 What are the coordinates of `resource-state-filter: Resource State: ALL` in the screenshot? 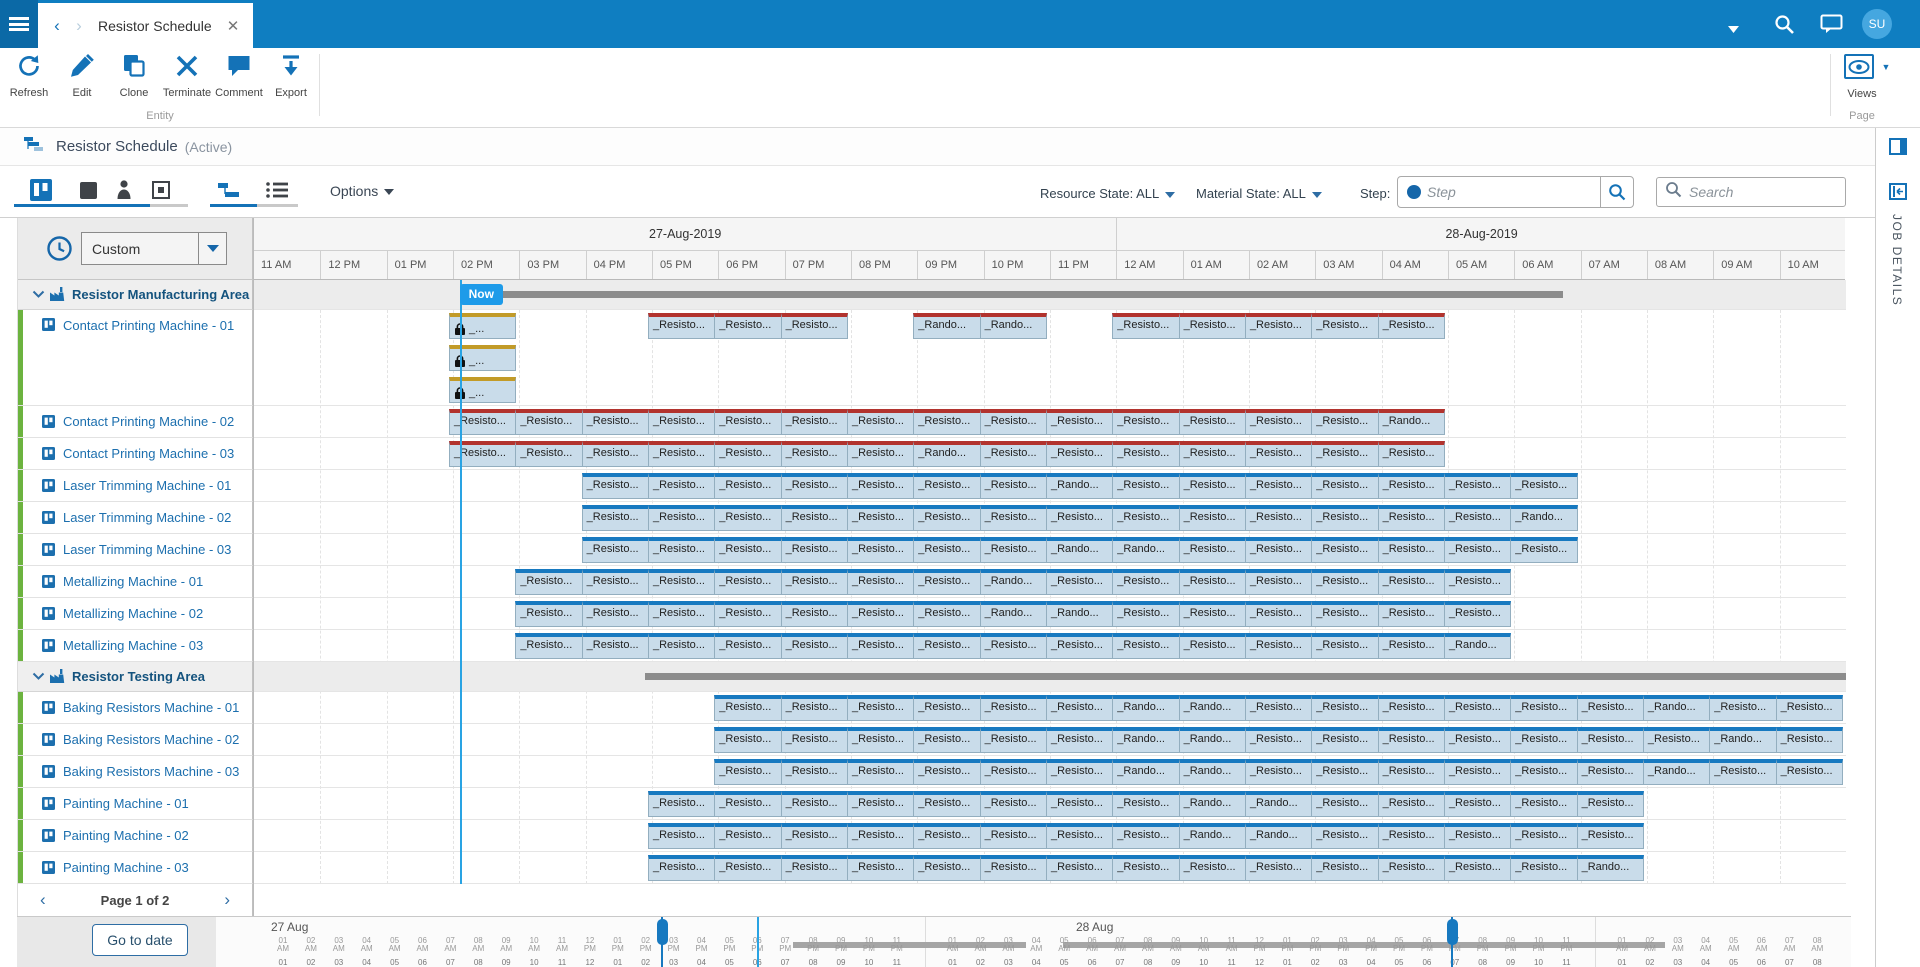 It's located at (1108, 193).